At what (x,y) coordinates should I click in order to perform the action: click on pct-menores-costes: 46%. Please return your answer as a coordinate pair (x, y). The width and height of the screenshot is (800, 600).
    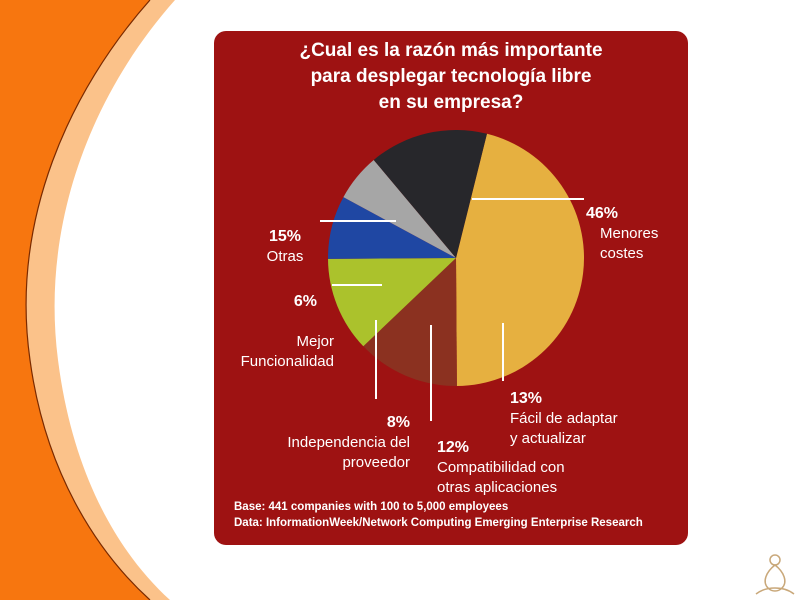
    Looking at the image, I should click on (602, 213).